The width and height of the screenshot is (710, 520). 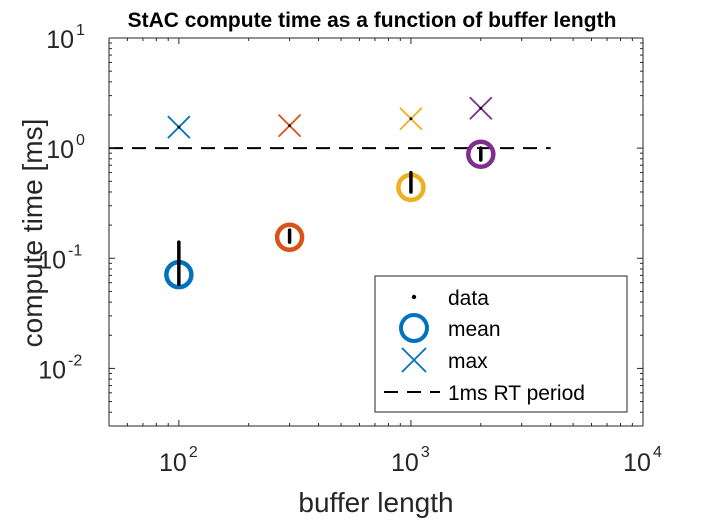 What do you see at coordinates (32, 233) in the screenshot?
I see `y-axis-label: compute time [ms]` at bounding box center [32, 233].